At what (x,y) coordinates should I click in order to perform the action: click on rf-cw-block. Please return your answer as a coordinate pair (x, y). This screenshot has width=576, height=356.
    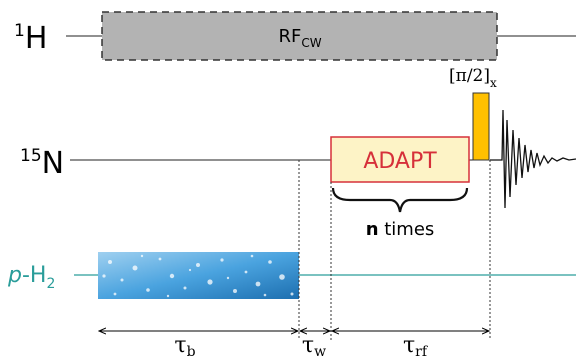
    Looking at the image, I should click on (299, 36).